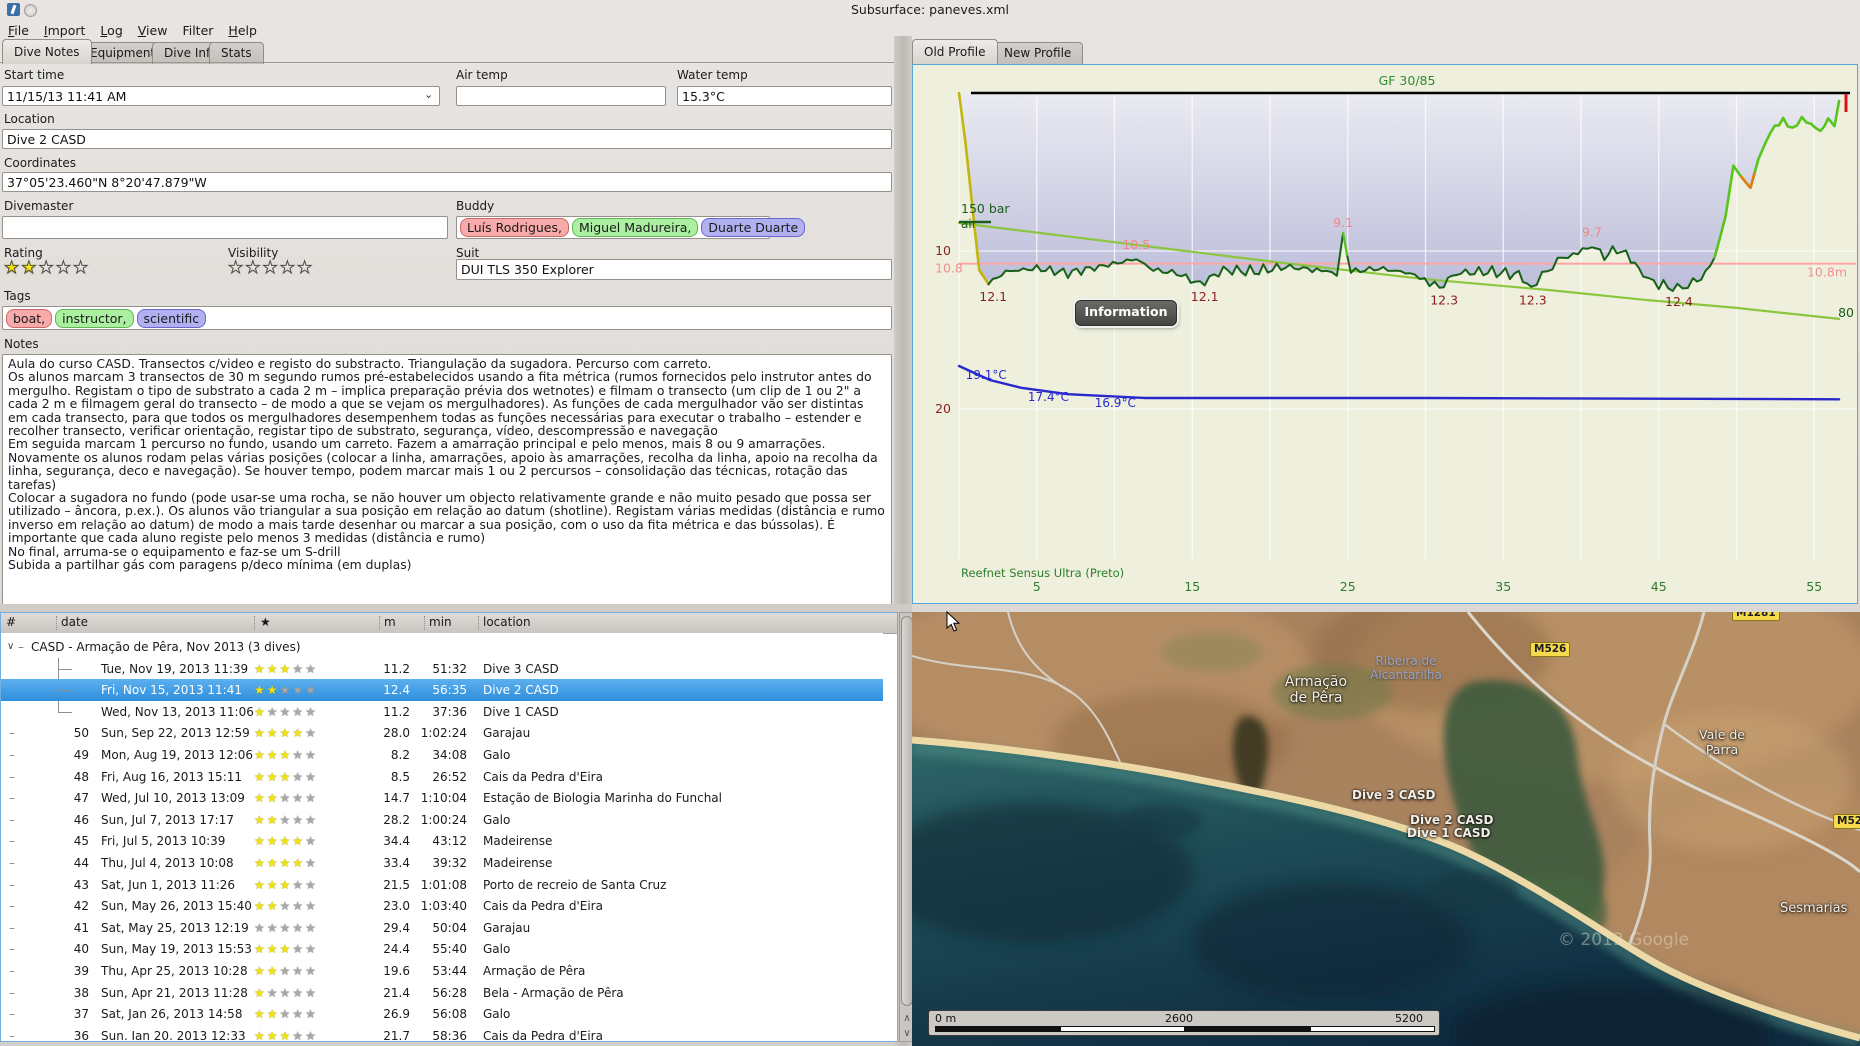  What do you see at coordinates (111, 30) in the screenshot?
I see `menu-item-log: Log` at bounding box center [111, 30].